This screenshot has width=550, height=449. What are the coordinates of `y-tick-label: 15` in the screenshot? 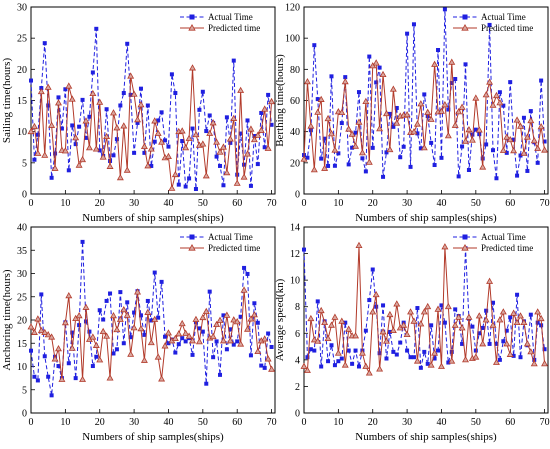 It's located at (22, 344).